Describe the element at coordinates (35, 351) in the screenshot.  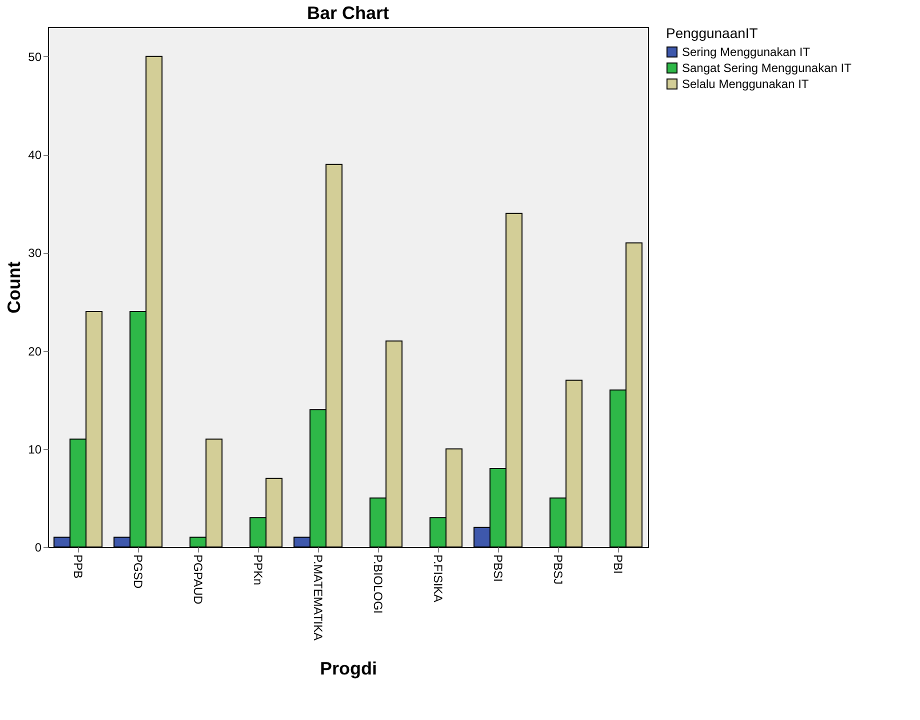
I see `y-tick-label: 20` at that location.